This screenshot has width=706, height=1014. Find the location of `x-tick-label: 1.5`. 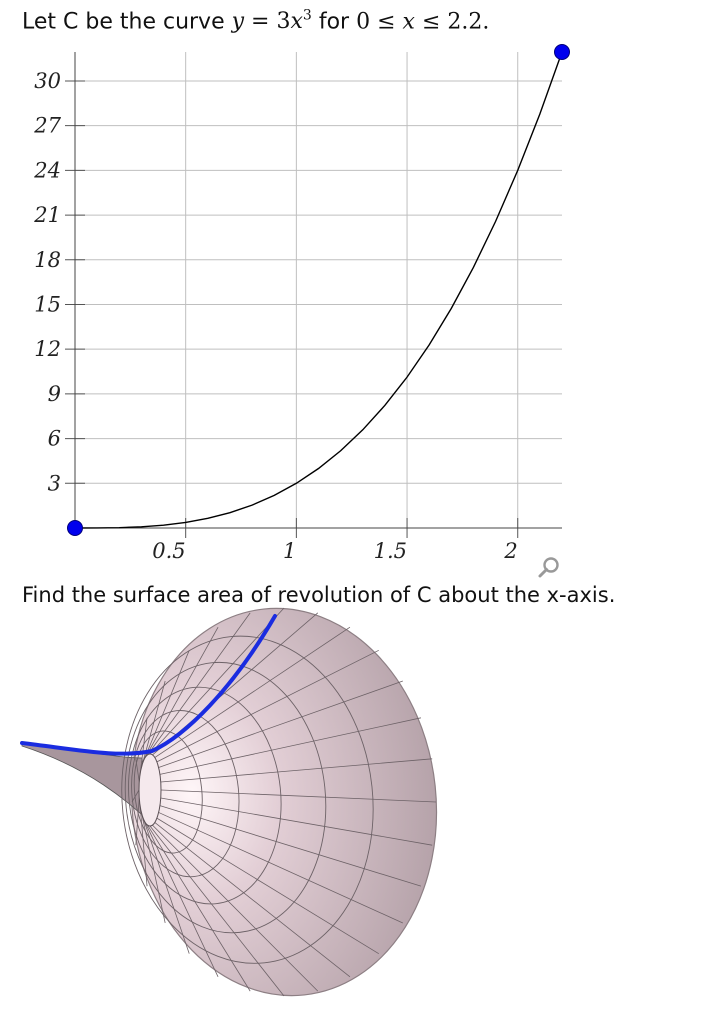

x-tick-label: 1.5 is located at coordinates (390, 551).